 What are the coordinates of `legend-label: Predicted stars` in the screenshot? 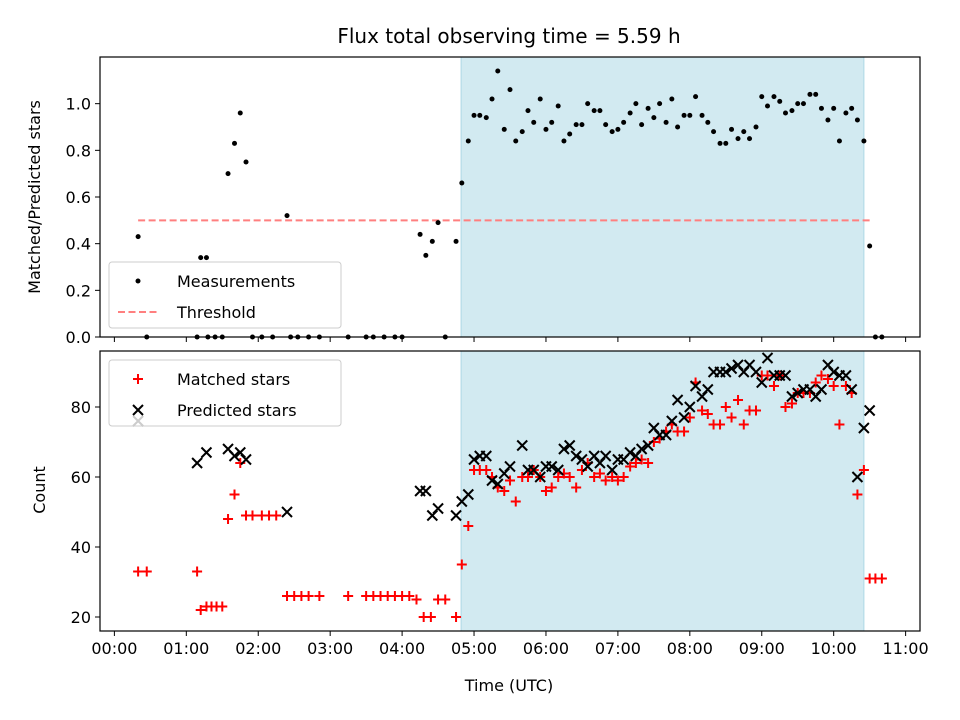 It's located at (237, 410).